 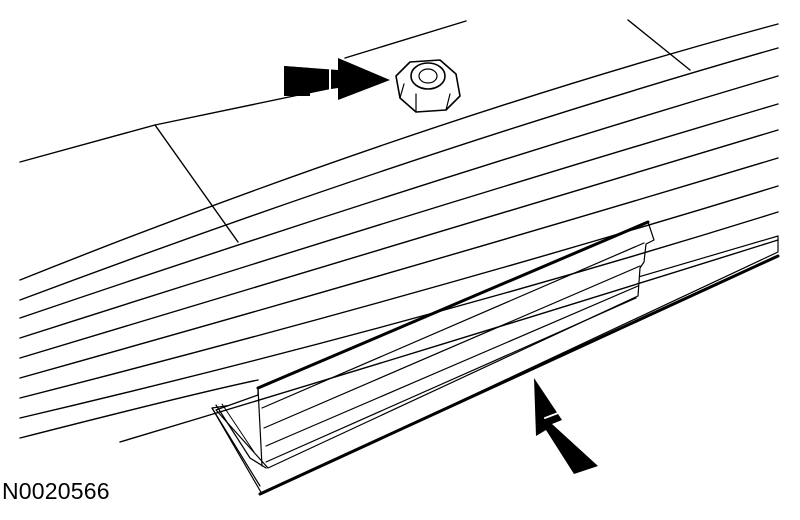 I want to click on figure-id-label: N0020566, so click(x=56, y=491).